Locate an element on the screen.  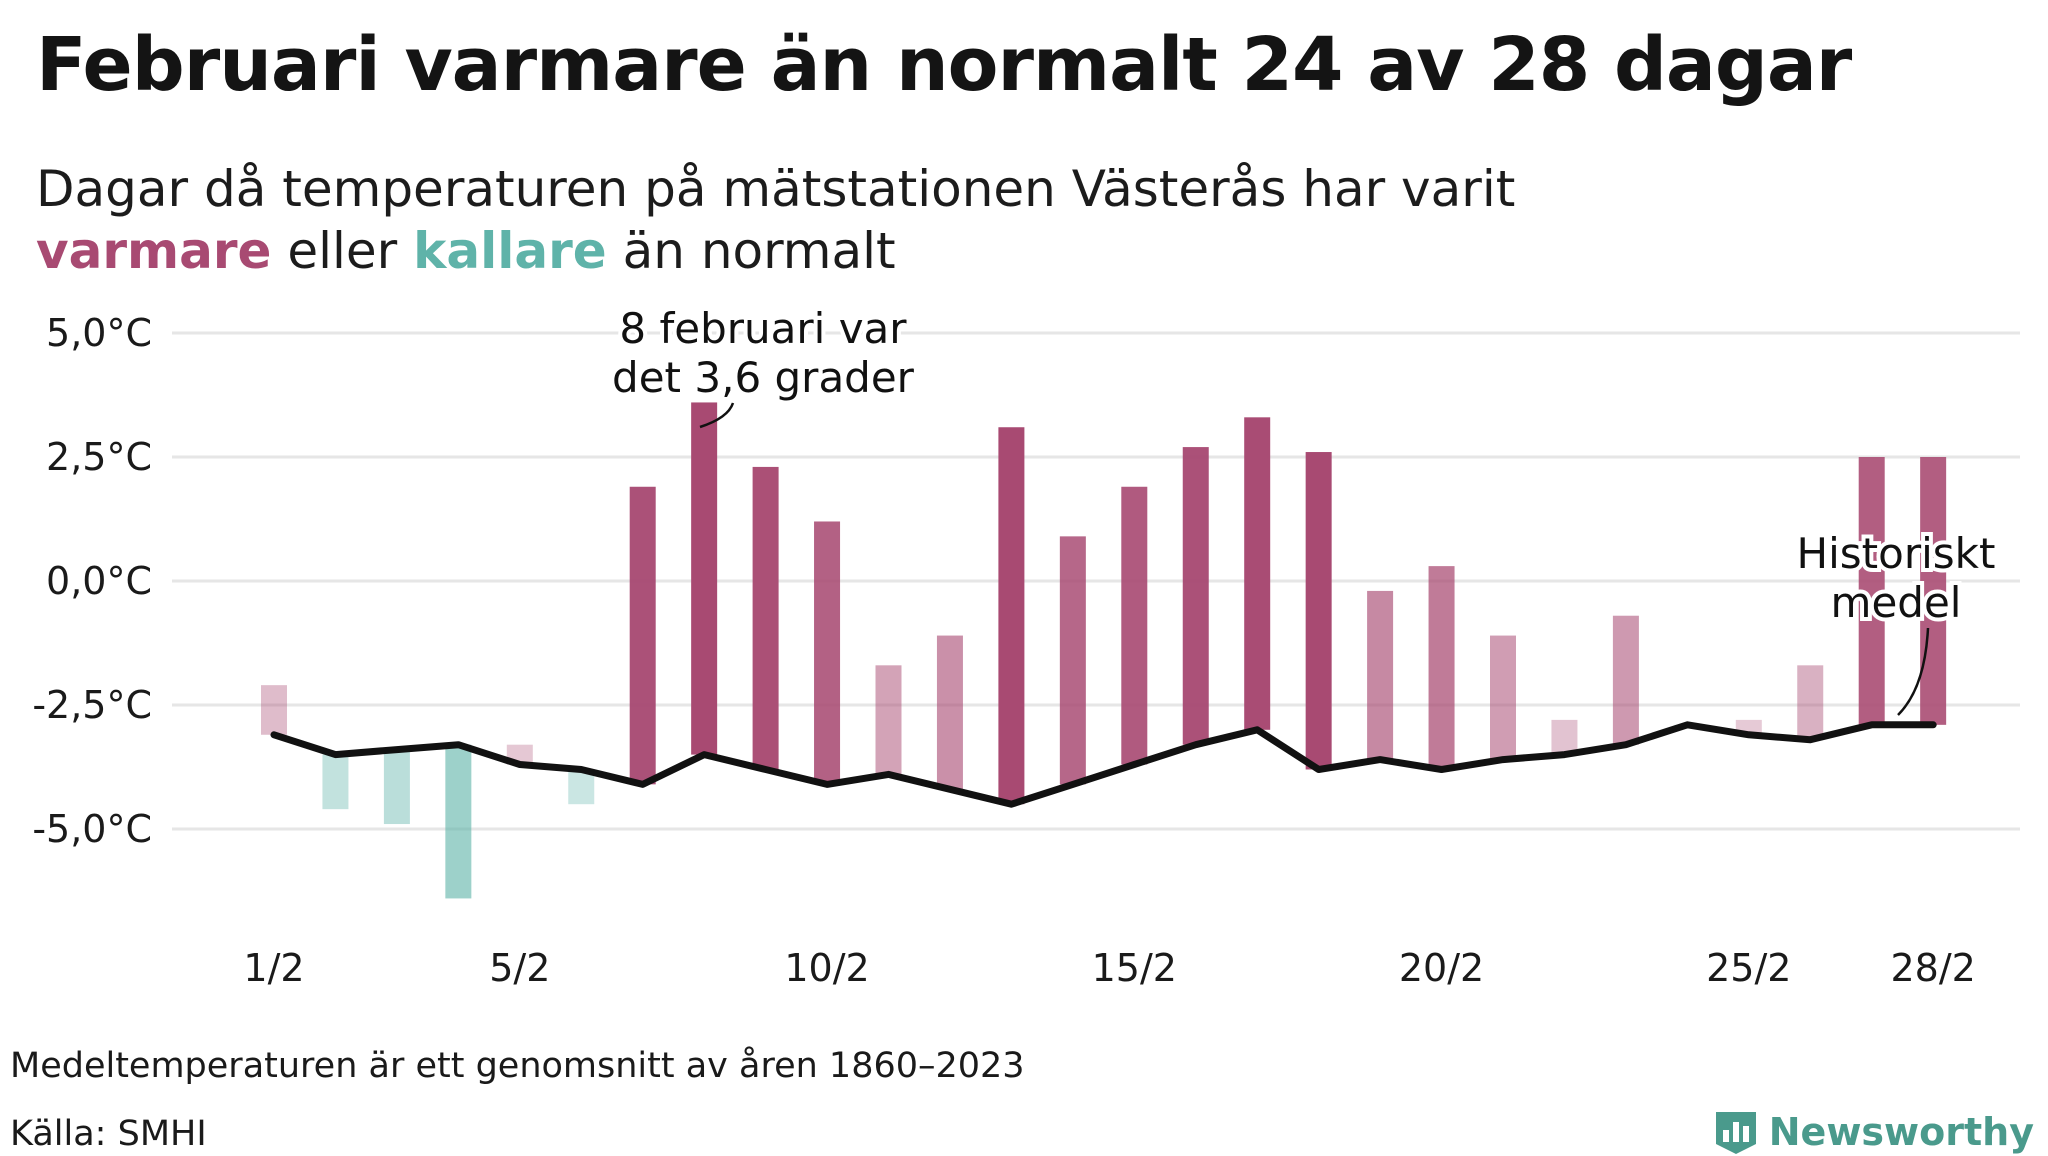
subtitle-line-2: varmare eller kallare än normalt is located at coordinates (466, 251).